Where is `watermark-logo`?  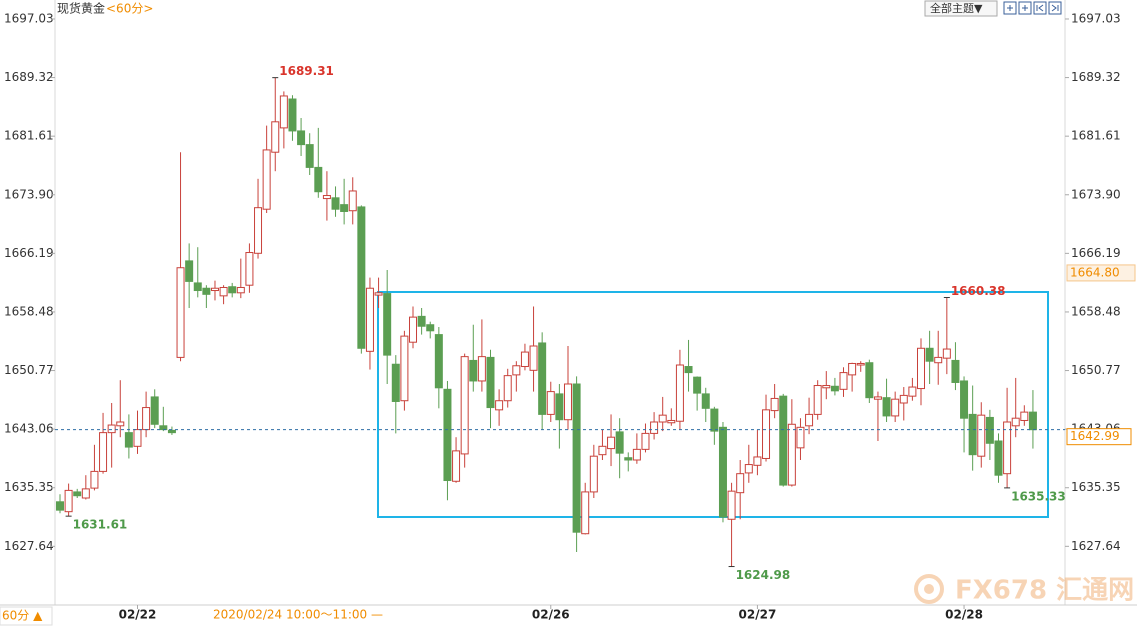
watermark-logo is located at coordinates (929, 589).